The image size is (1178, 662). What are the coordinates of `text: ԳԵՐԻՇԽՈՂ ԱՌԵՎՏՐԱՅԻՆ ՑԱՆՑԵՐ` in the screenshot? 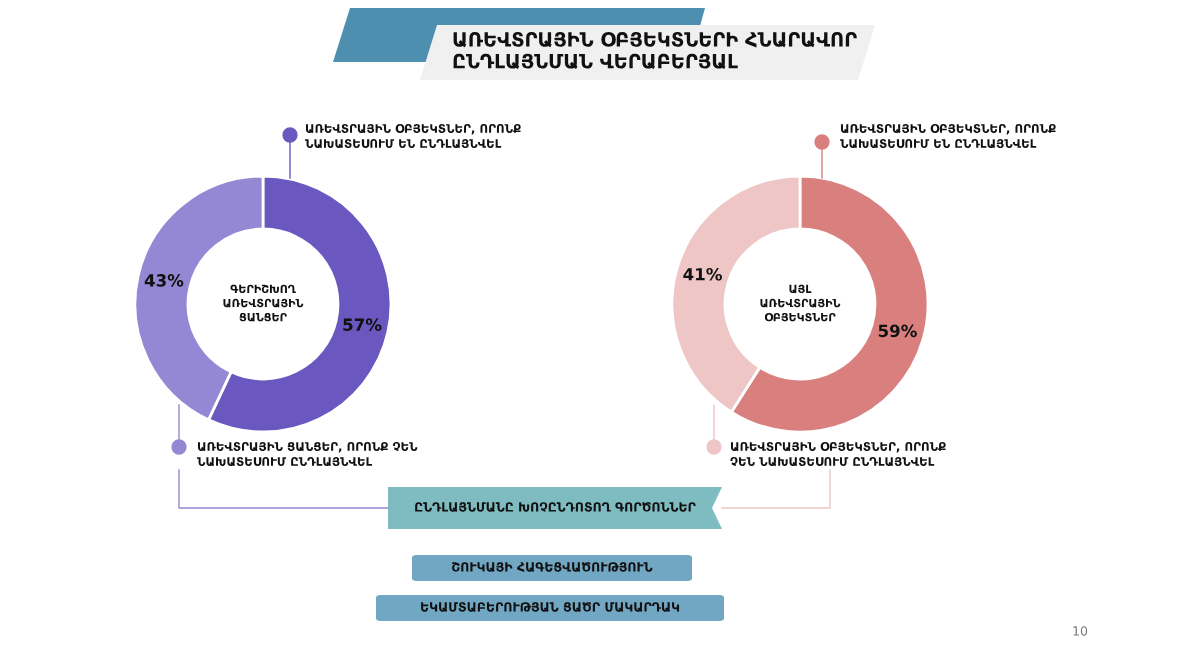 It's located at (263, 303).